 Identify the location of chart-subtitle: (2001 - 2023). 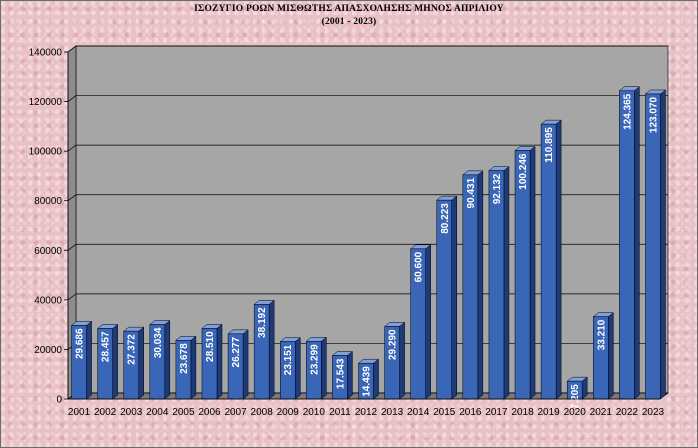
(349, 22).